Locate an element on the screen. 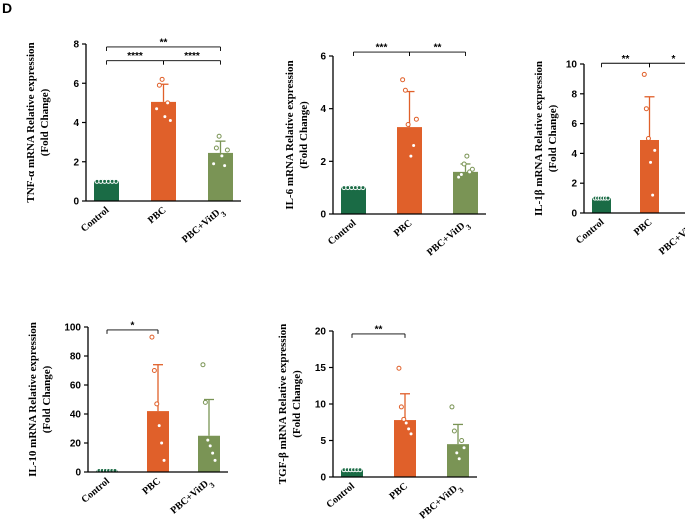 This screenshot has width=685, height=532. bar-tgfb-pbc is located at coordinates (405, 448).